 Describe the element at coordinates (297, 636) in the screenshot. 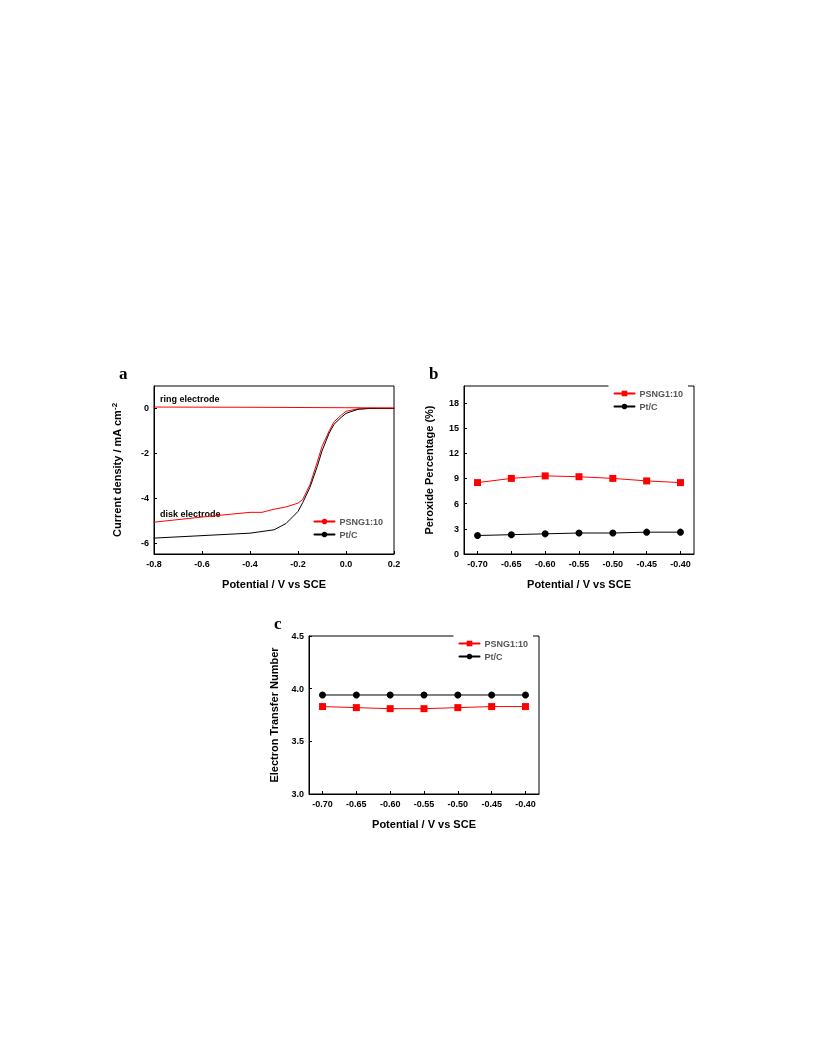

I see `y-tick-label: 4.5` at that location.